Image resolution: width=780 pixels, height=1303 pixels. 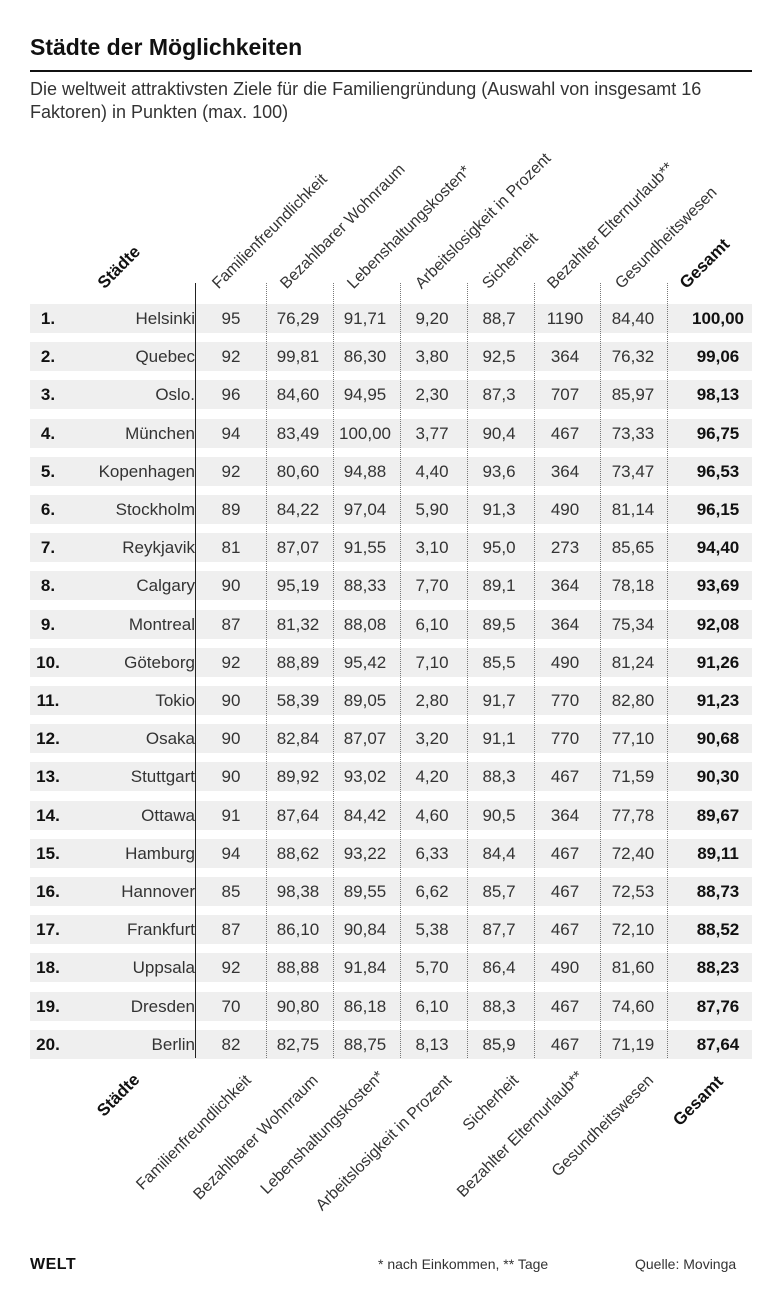 I want to click on value-cell: 94,88, so click(x=365, y=471).